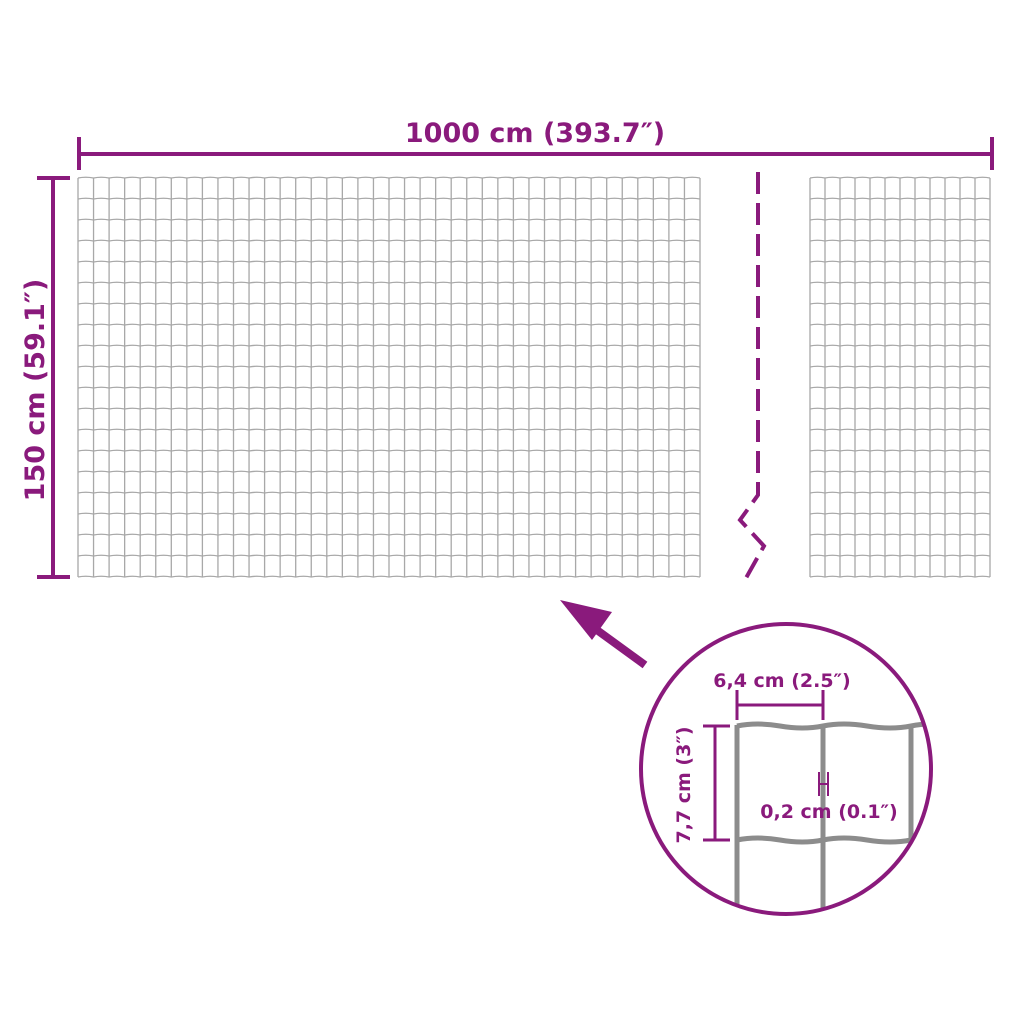 The height and width of the screenshot is (1024, 1024). I want to click on mesh-height-dimension, so click(716, 783).